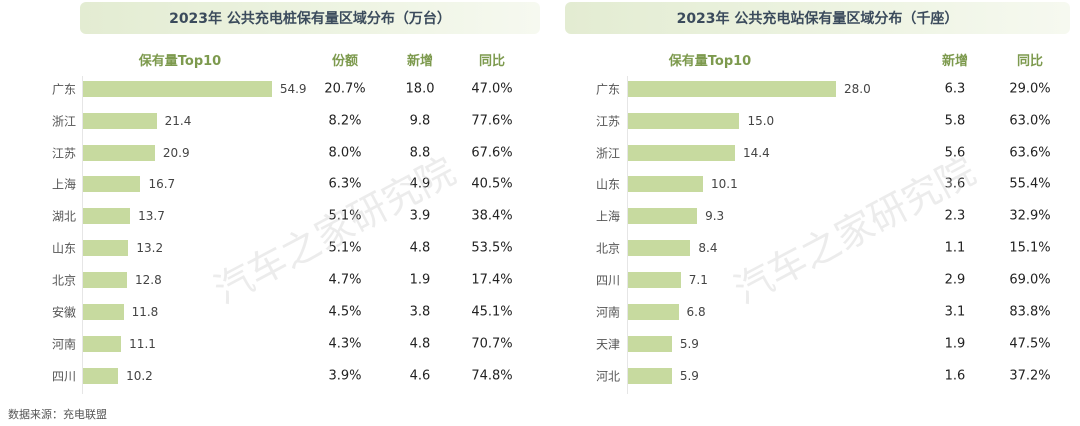  What do you see at coordinates (1030, 216) in the screenshot?
I see `station-yoy-cell: 32.9%` at bounding box center [1030, 216].